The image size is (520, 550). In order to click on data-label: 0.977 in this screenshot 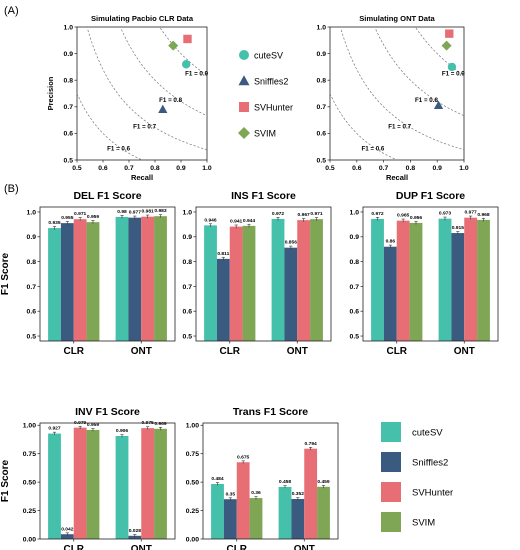, I will do `click(135, 213)`.